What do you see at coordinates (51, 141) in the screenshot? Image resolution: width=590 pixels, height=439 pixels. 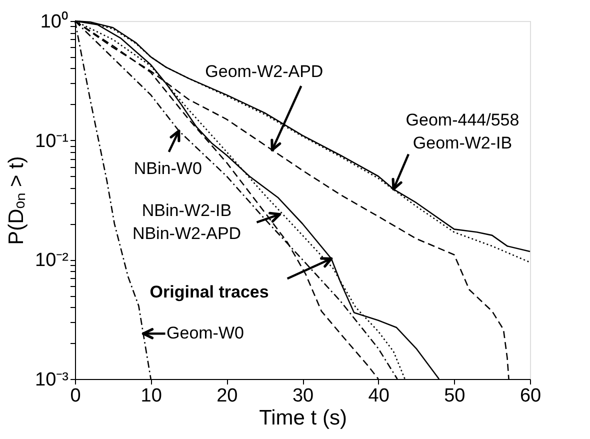 I see `y-tick-label: 10⁻¹` at bounding box center [51, 141].